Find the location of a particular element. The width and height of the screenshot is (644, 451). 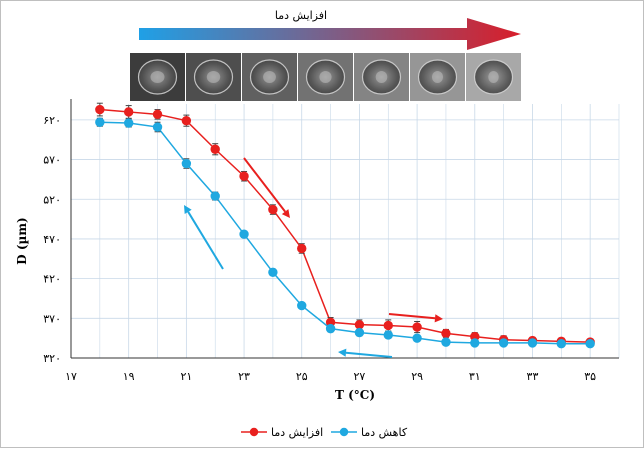

x-tick-label: ۳۵ is located at coordinates (590, 376).